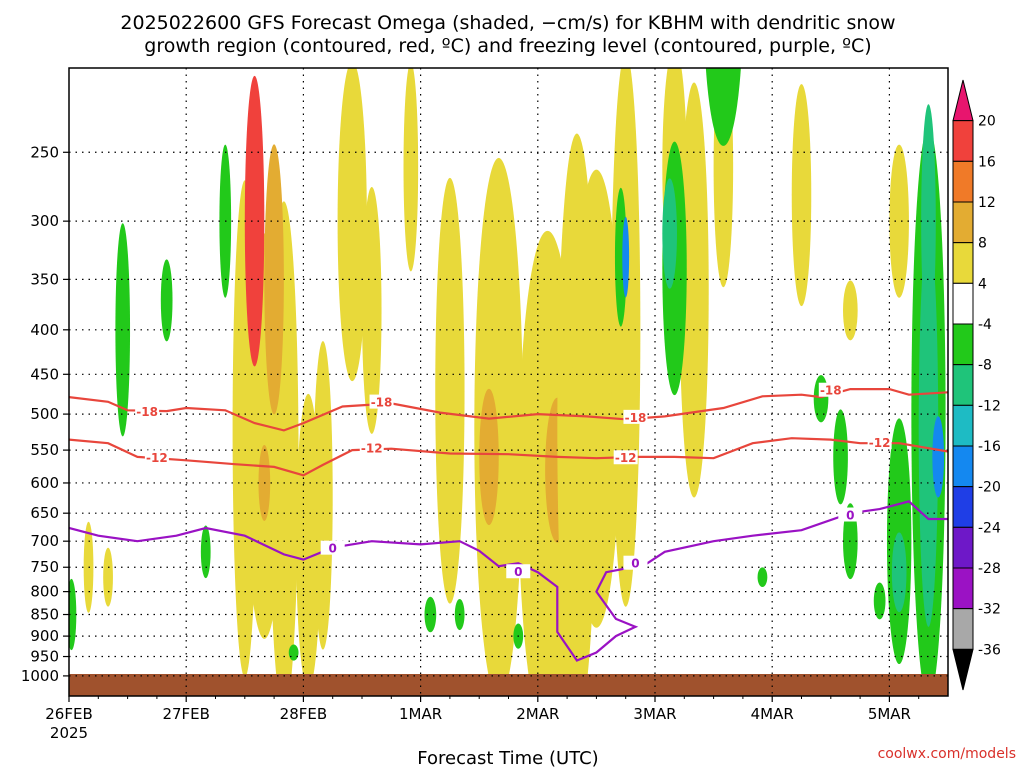 The image size is (1024, 768). Describe the element at coordinates (44, 330) in the screenshot. I see `y-tick-label: 400` at that location.